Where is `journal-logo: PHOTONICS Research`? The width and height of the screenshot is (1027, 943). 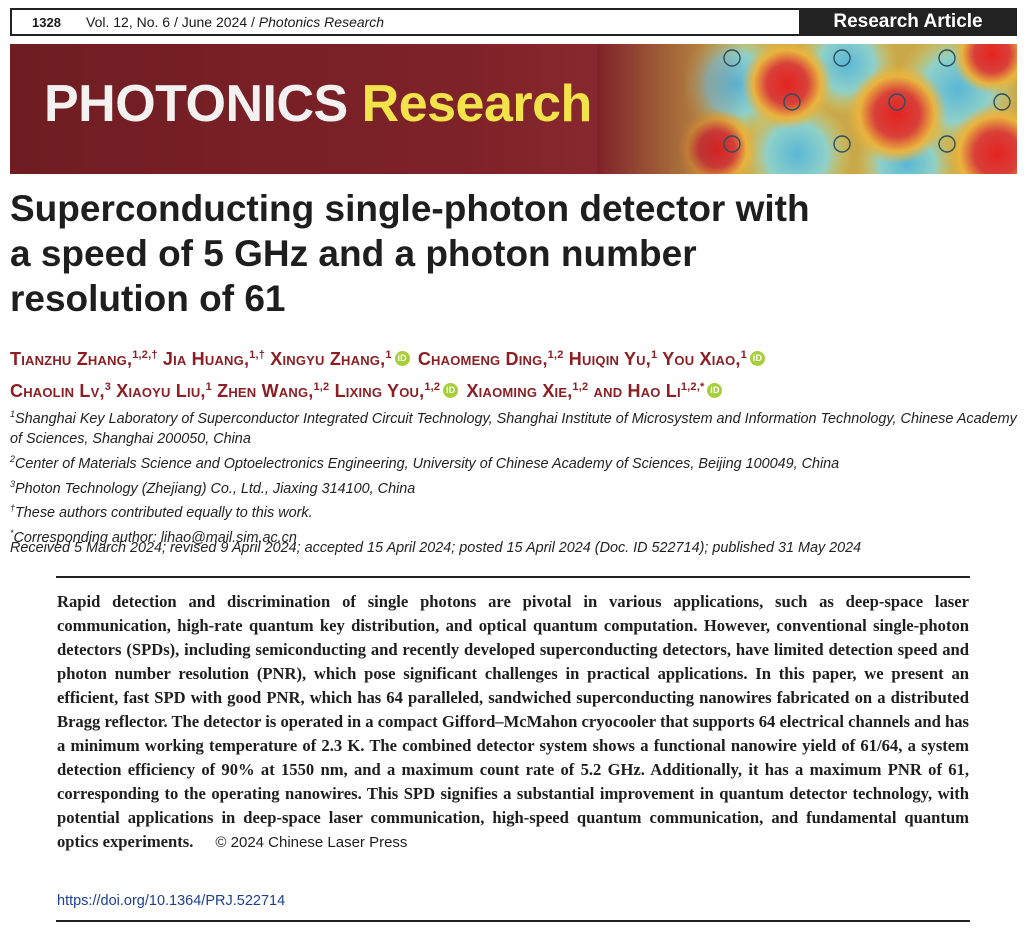 journal-logo: PHOTONICS Research is located at coordinates (318, 104).